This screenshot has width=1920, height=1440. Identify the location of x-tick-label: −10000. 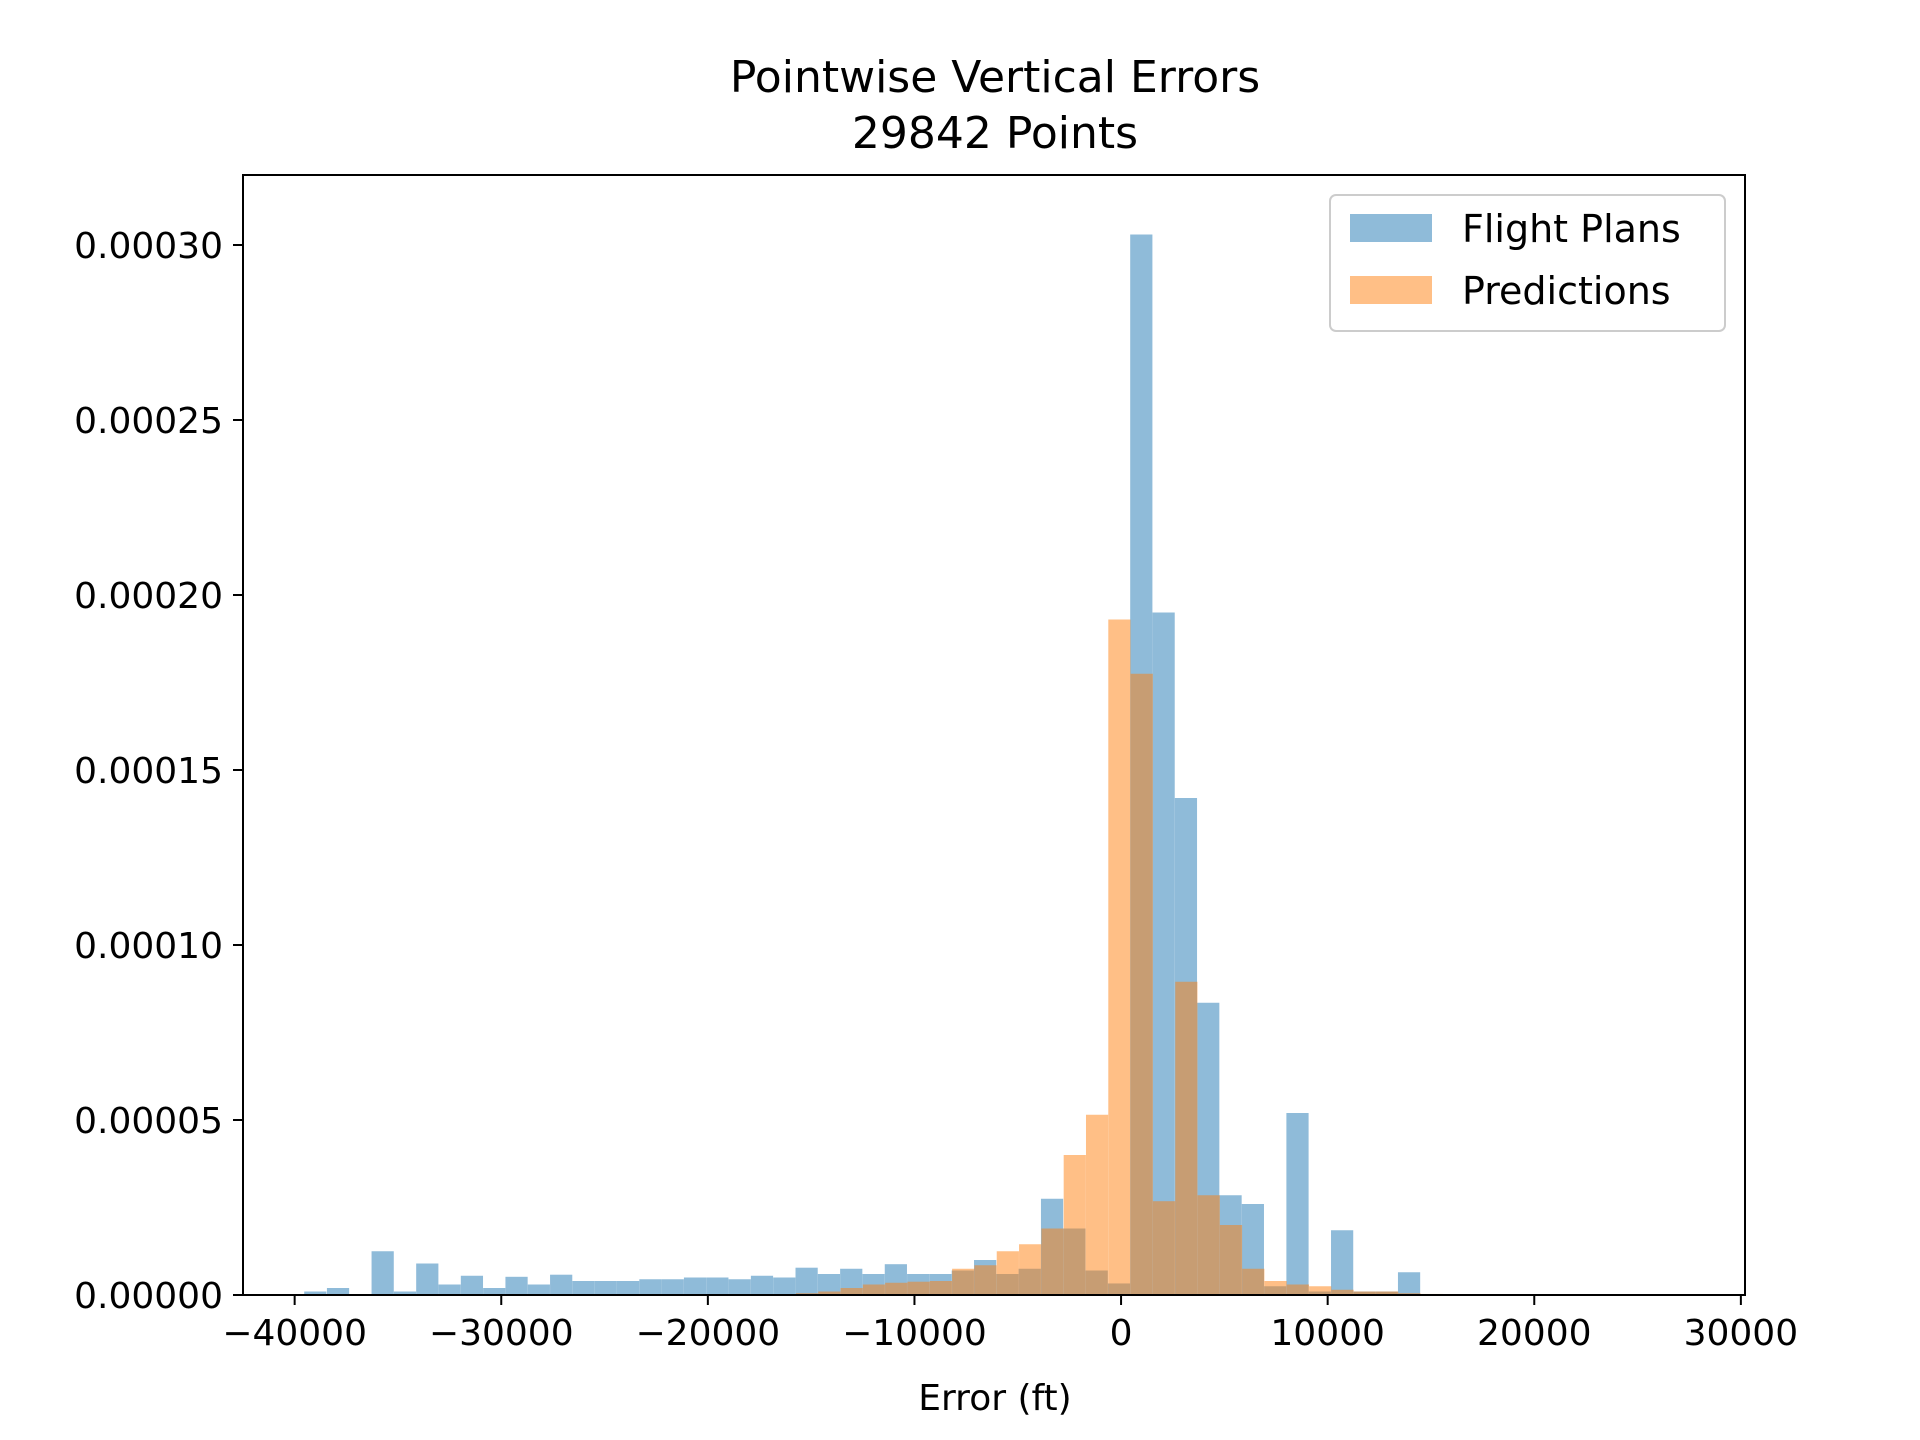
(914, 1333).